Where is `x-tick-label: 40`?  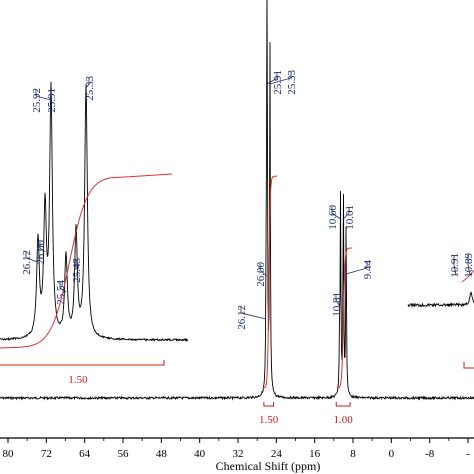
x-tick-label: 40 is located at coordinates (200, 454).